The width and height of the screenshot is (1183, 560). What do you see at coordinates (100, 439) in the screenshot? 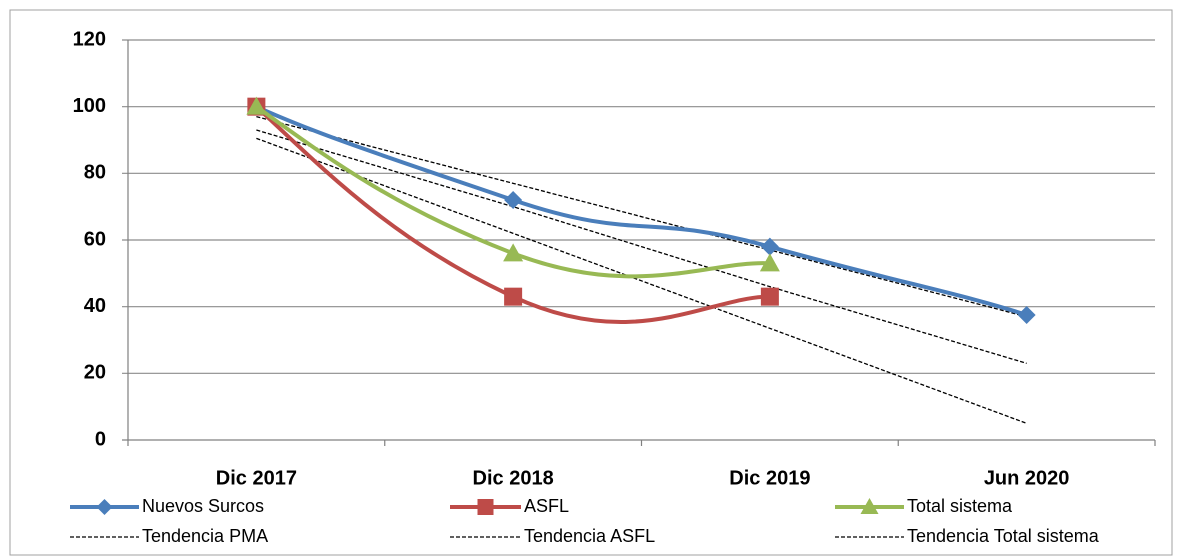
I see `y-tick-label: 0` at bounding box center [100, 439].